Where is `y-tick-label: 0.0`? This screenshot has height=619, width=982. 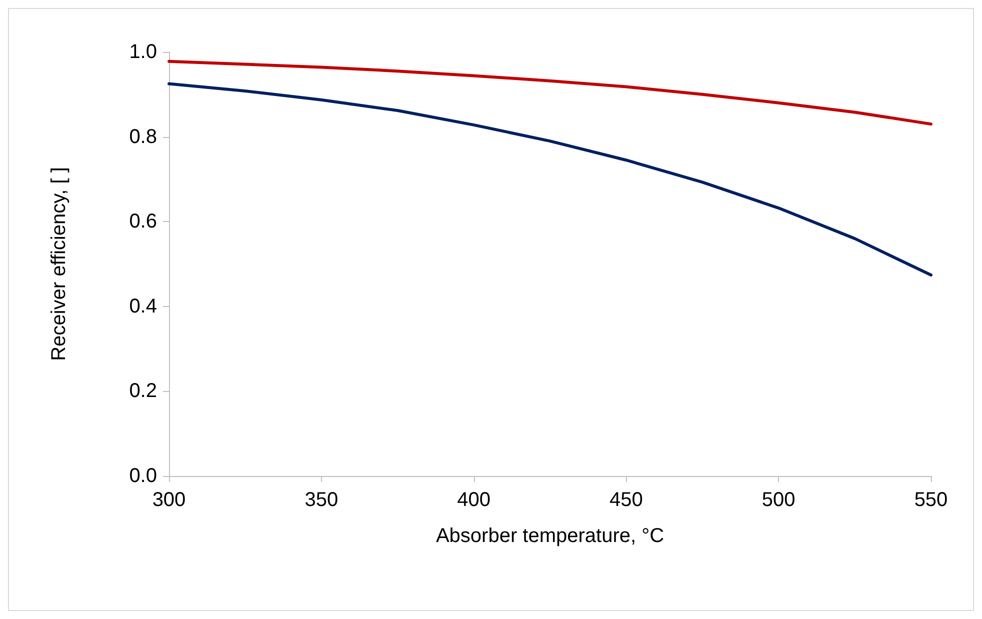
y-tick-label: 0.0 is located at coordinates (143, 476).